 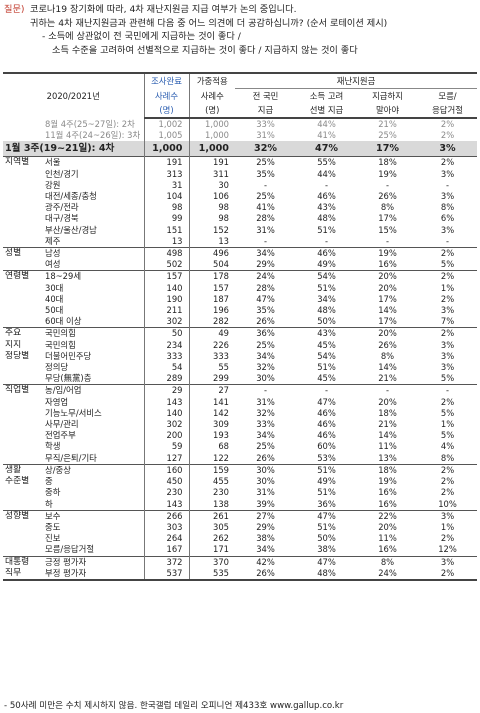 I want to click on cell-selective: 46%, so click(x=326, y=435).